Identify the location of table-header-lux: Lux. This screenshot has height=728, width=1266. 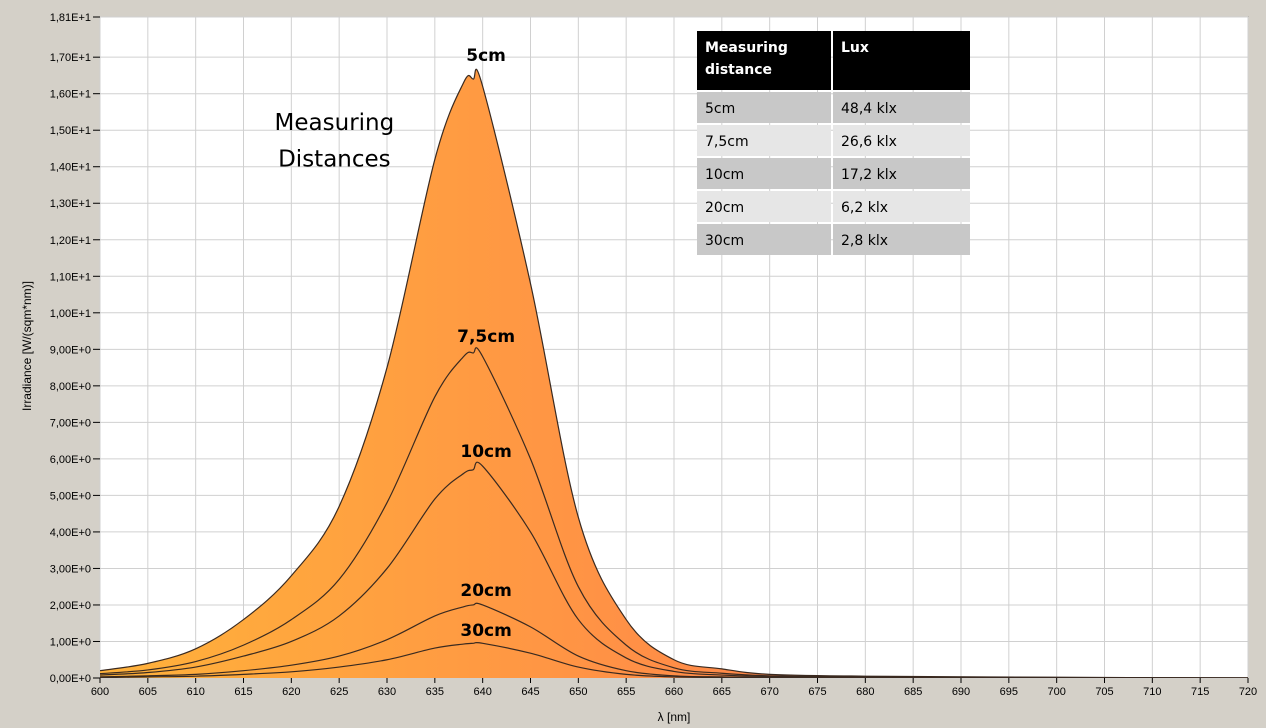
(855, 48).